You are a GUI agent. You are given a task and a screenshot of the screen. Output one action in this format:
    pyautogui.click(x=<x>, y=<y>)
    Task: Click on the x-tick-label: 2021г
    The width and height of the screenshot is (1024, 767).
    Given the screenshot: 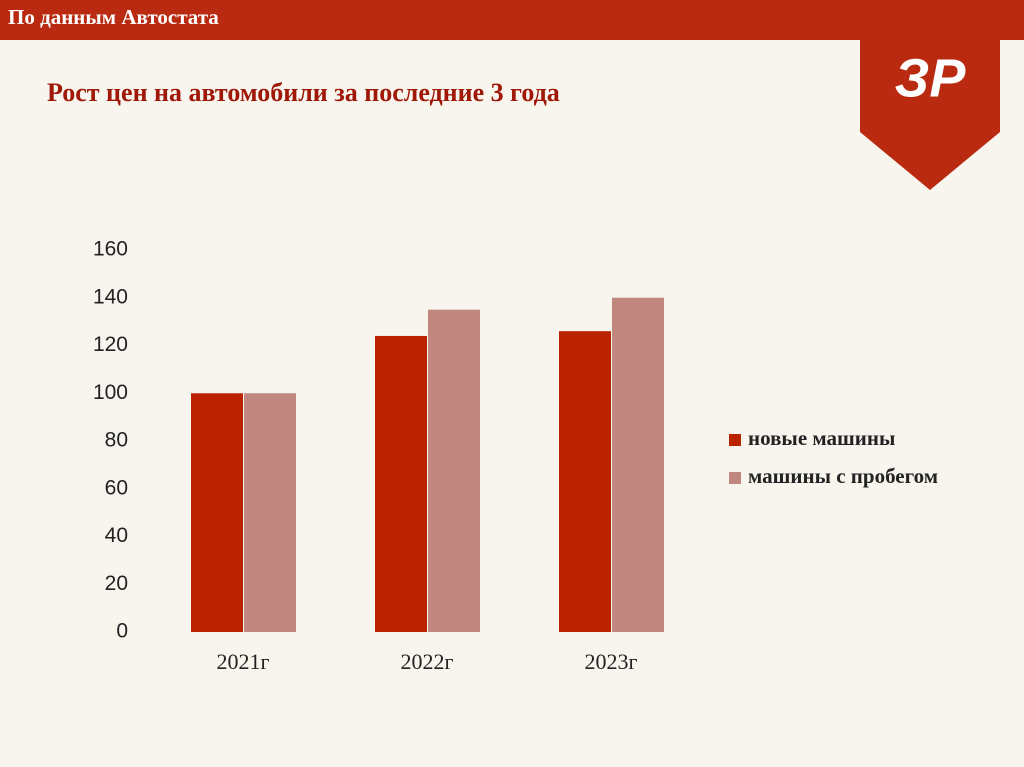 What is the action you would take?
    pyautogui.click(x=242, y=661)
    